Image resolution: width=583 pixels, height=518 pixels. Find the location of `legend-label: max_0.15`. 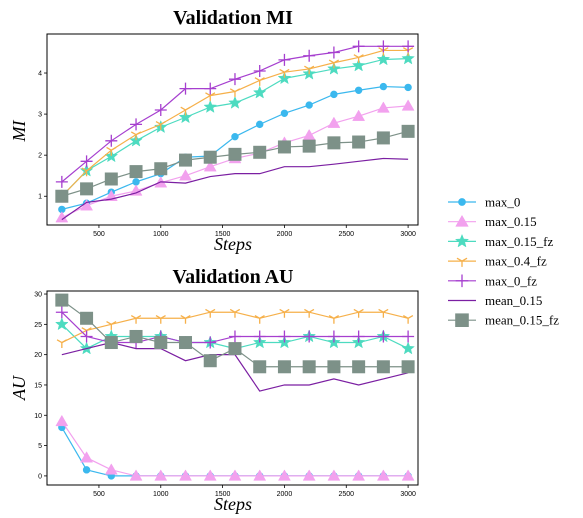

legend-label: max_0.15 is located at coordinates (511, 221).